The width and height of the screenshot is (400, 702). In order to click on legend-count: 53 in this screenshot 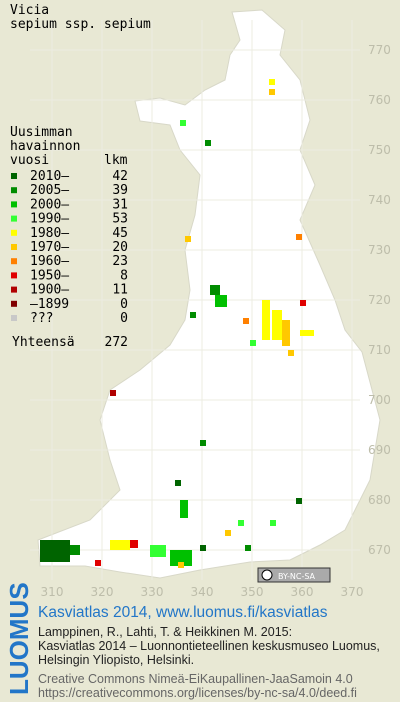, I will do `click(120, 219)`.